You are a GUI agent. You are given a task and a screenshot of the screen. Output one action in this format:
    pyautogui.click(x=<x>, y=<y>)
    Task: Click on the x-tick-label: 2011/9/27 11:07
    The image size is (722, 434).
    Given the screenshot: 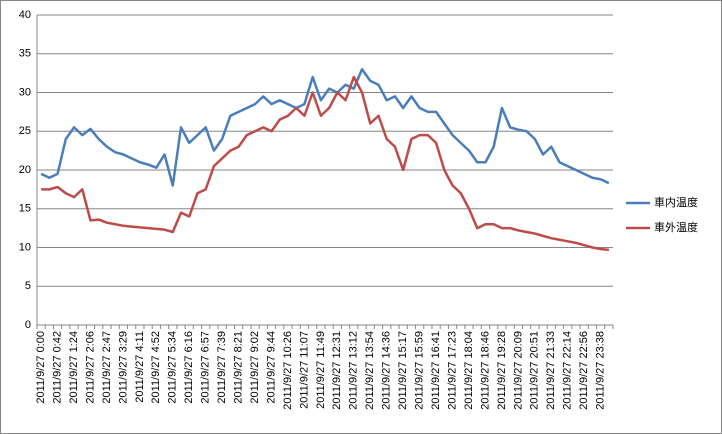 What is the action you would take?
    pyautogui.click(x=304, y=370)
    